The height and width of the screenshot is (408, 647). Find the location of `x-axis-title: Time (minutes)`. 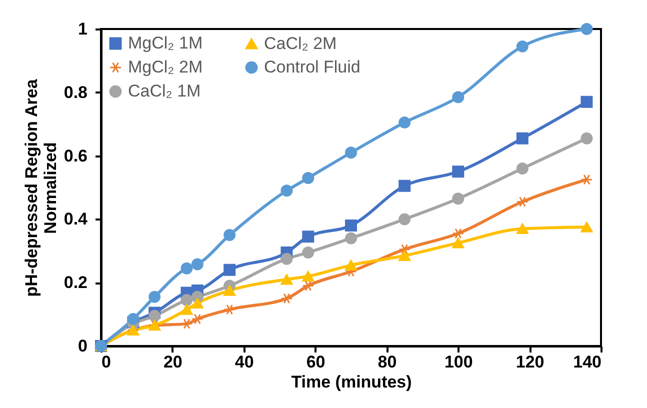

x-axis-title: Time (minutes) is located at coordinates (351, 382).